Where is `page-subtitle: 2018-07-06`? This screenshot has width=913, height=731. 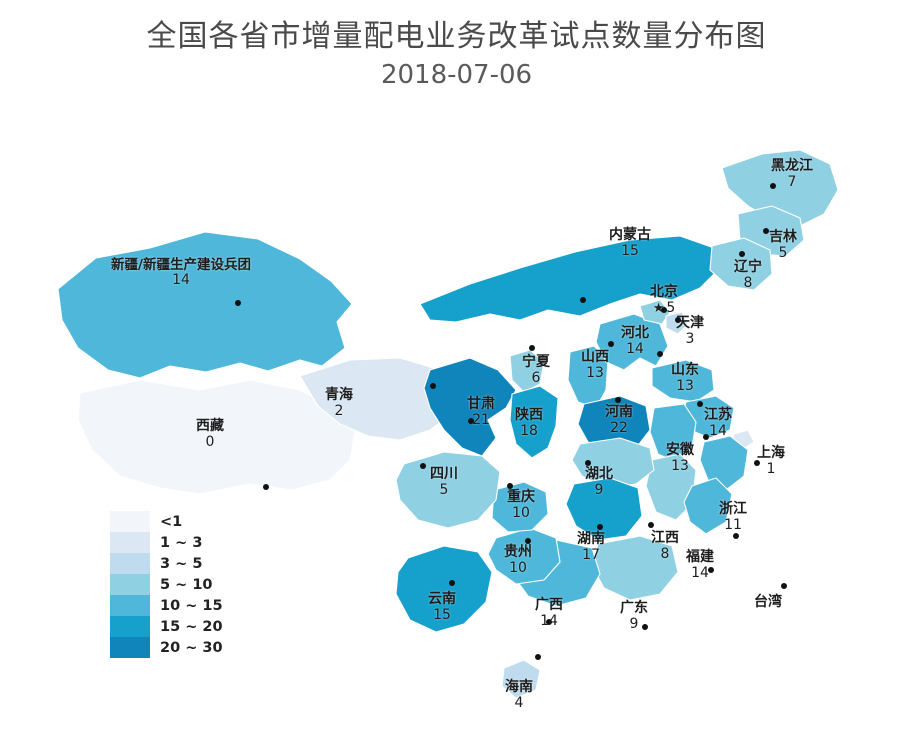
page-subtitle: 2018-07-06 is located at coordinates (456, 74).